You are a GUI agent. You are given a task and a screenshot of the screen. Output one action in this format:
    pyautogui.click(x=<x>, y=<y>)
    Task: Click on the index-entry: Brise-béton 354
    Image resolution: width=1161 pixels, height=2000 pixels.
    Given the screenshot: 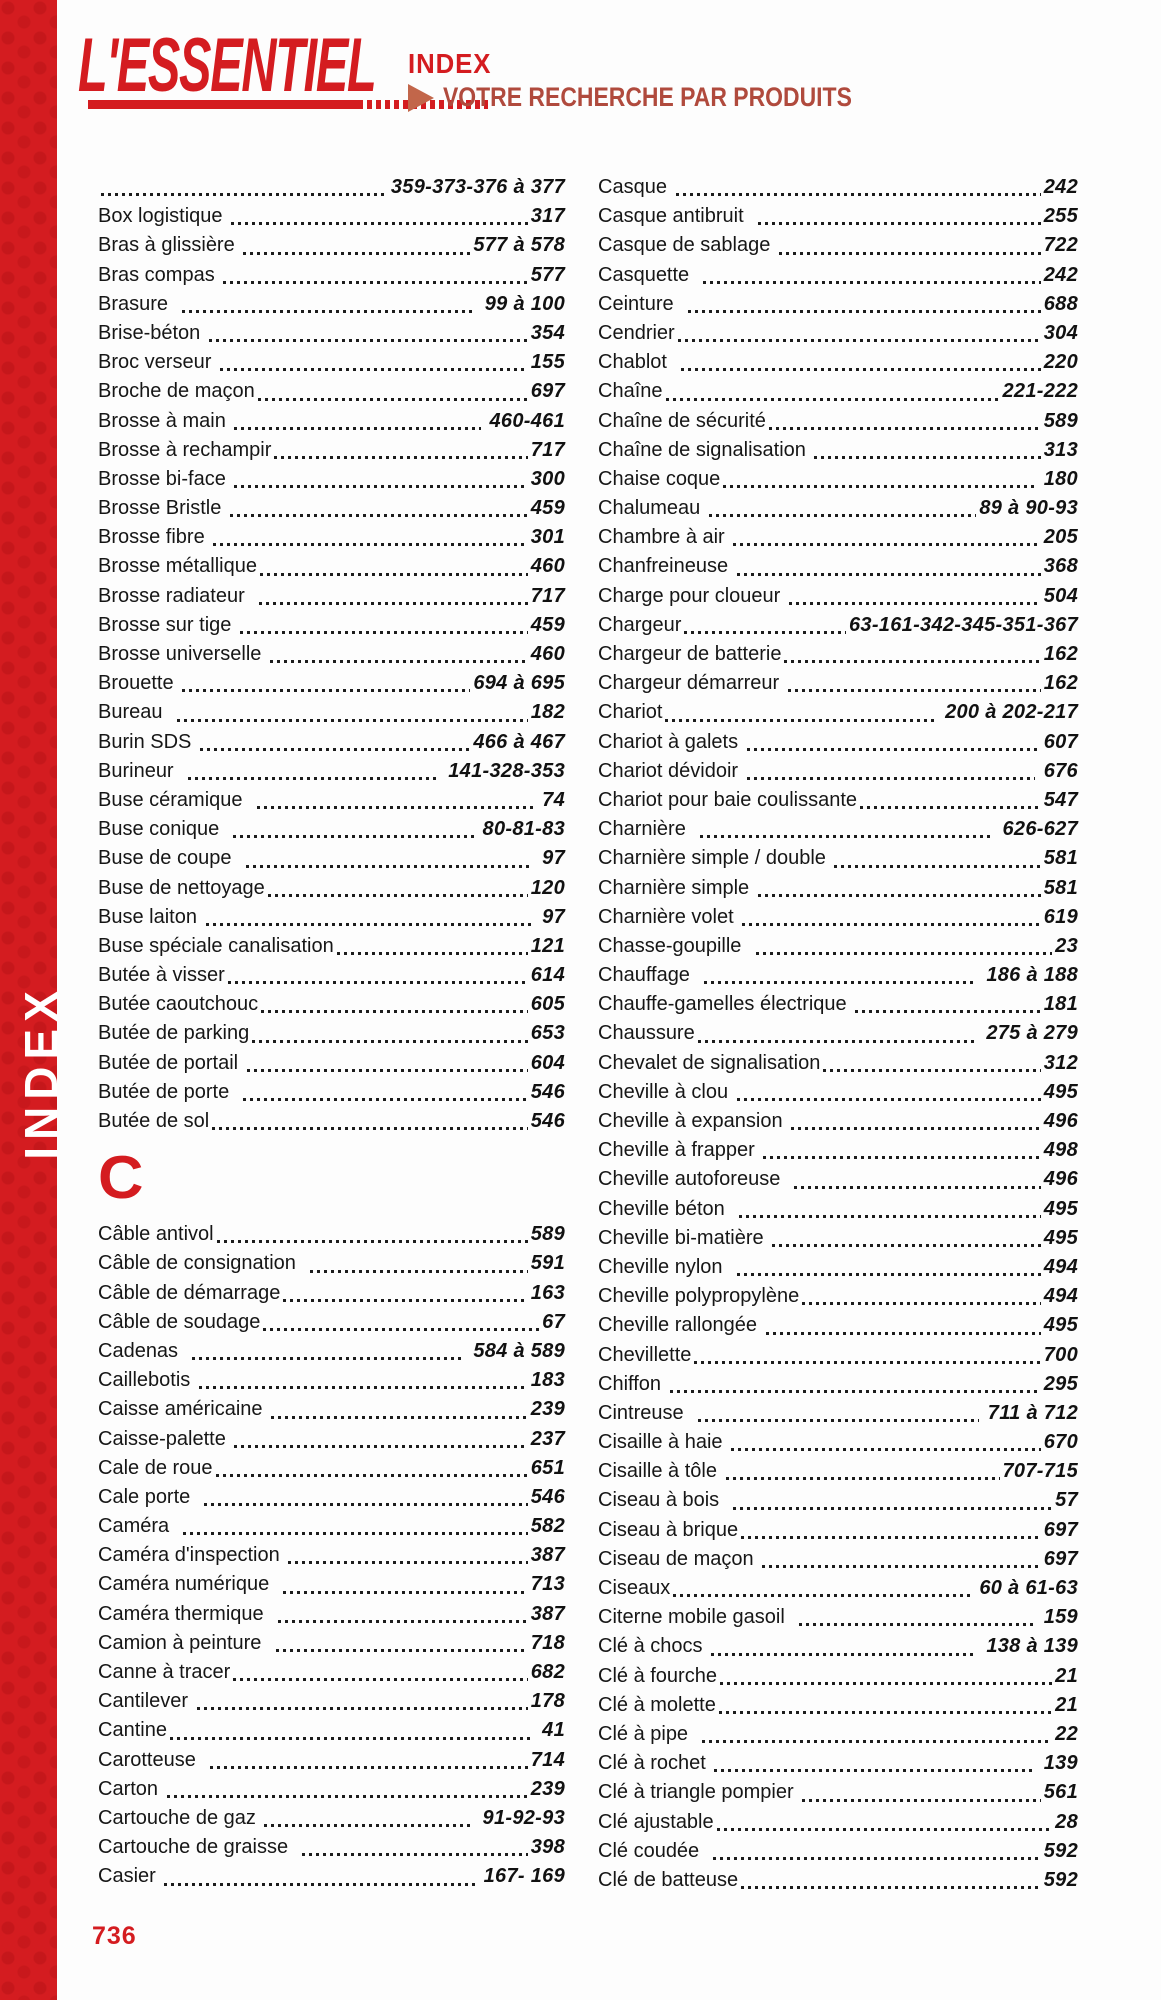 What is the action you would take?
    pyautogui.click(x=331, y=333)
    